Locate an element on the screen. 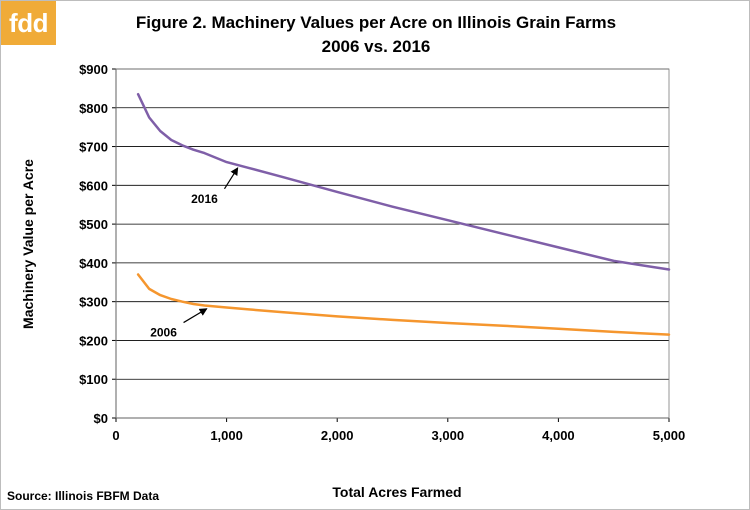 Image resolution: width=750 pixels, height=510 pixels. y-tick-label: $700 is located at coordinates (93, 147).